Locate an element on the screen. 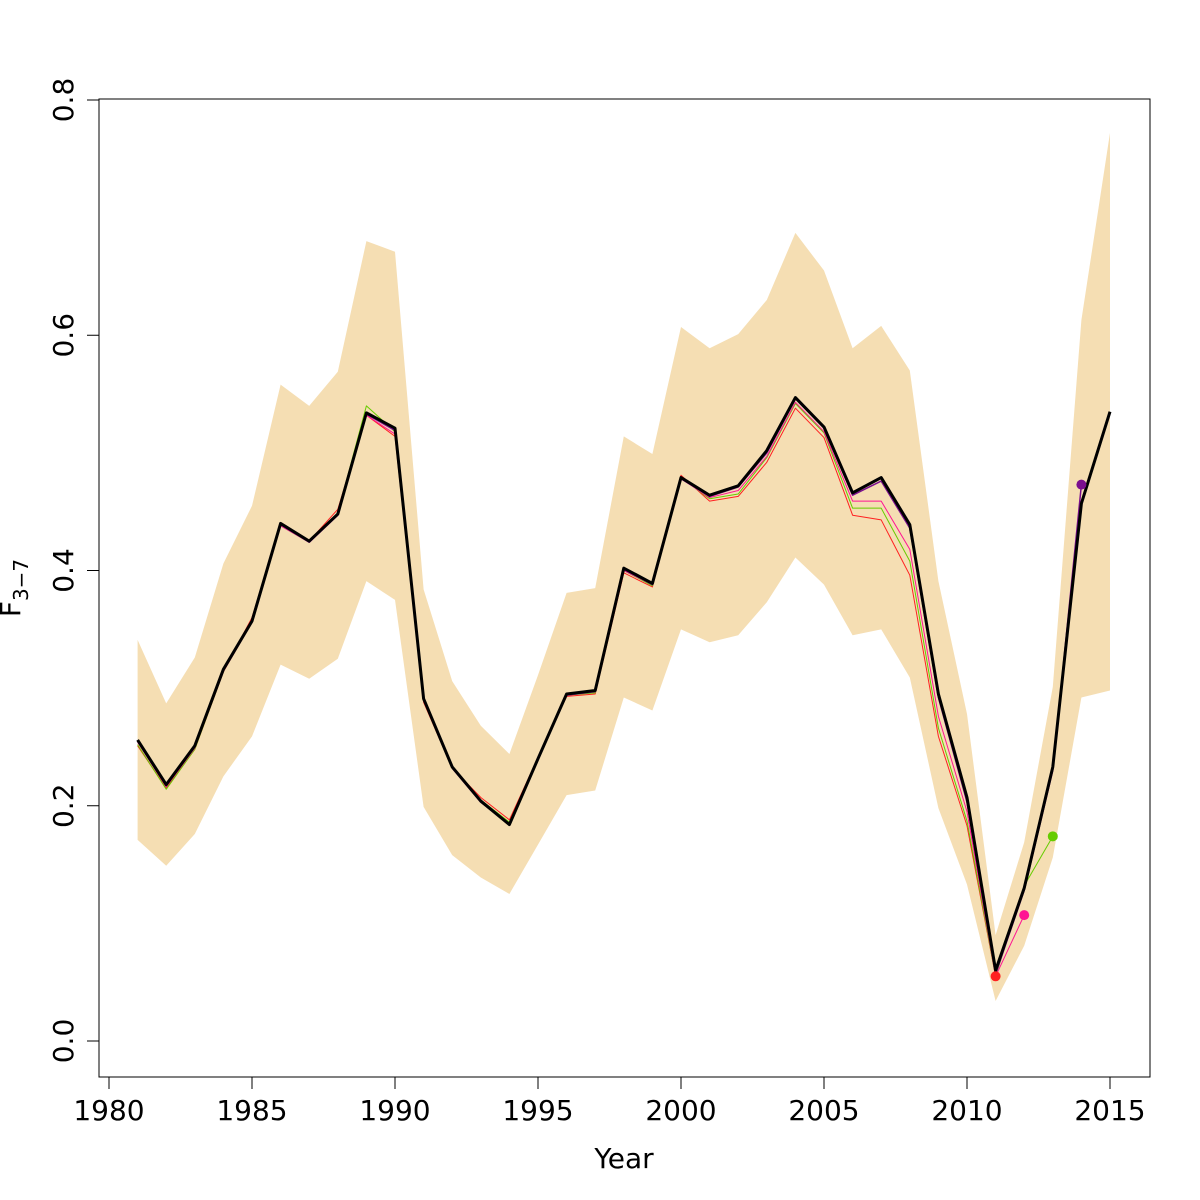  x-tick-label: 1995 is located at coordinates (537, 1110).